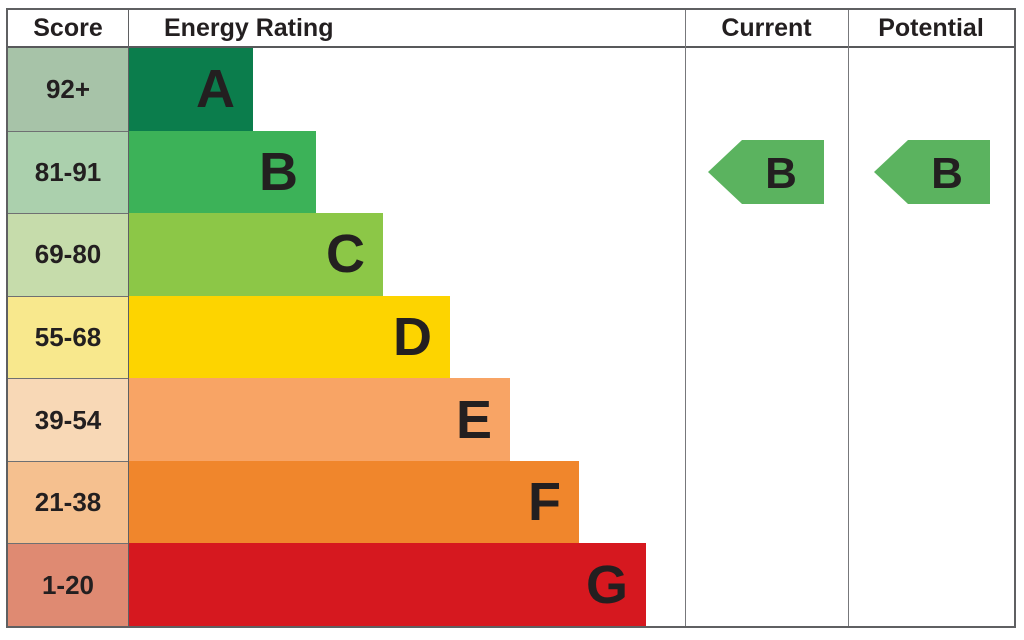 The image size is (1024, 640). Describe the element at coordinates (68, 337) in the screenshot. I see `score-range-d: 55-68` at that location.